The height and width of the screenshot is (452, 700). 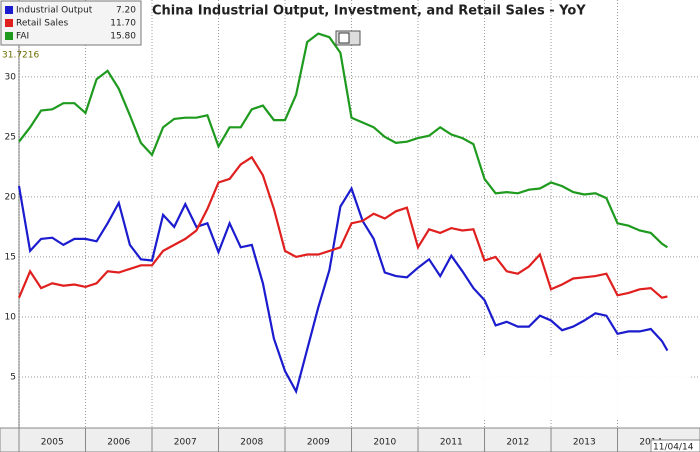 I want to click on icon-inner, so click(x=344, y=38).